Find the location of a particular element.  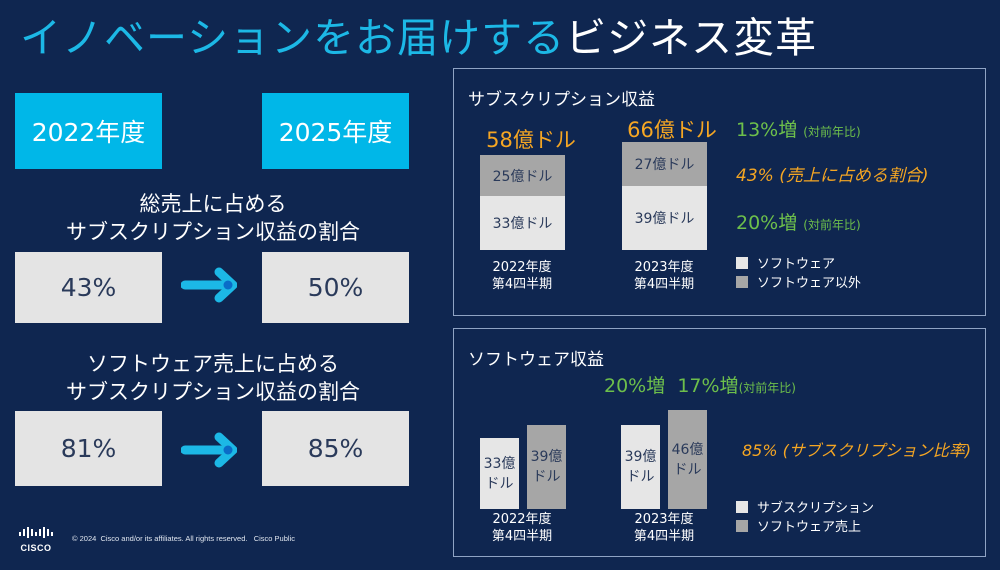

legend-label: ソフトウェア is located at coordinates (796, 264).